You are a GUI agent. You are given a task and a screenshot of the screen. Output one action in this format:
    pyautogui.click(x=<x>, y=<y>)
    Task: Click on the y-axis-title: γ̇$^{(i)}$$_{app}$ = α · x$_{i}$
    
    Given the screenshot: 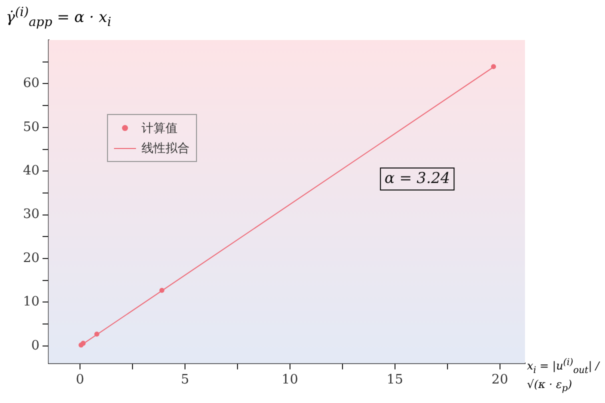 What is the action you would take?
    pyautogui.click(x=59, y=16)
    